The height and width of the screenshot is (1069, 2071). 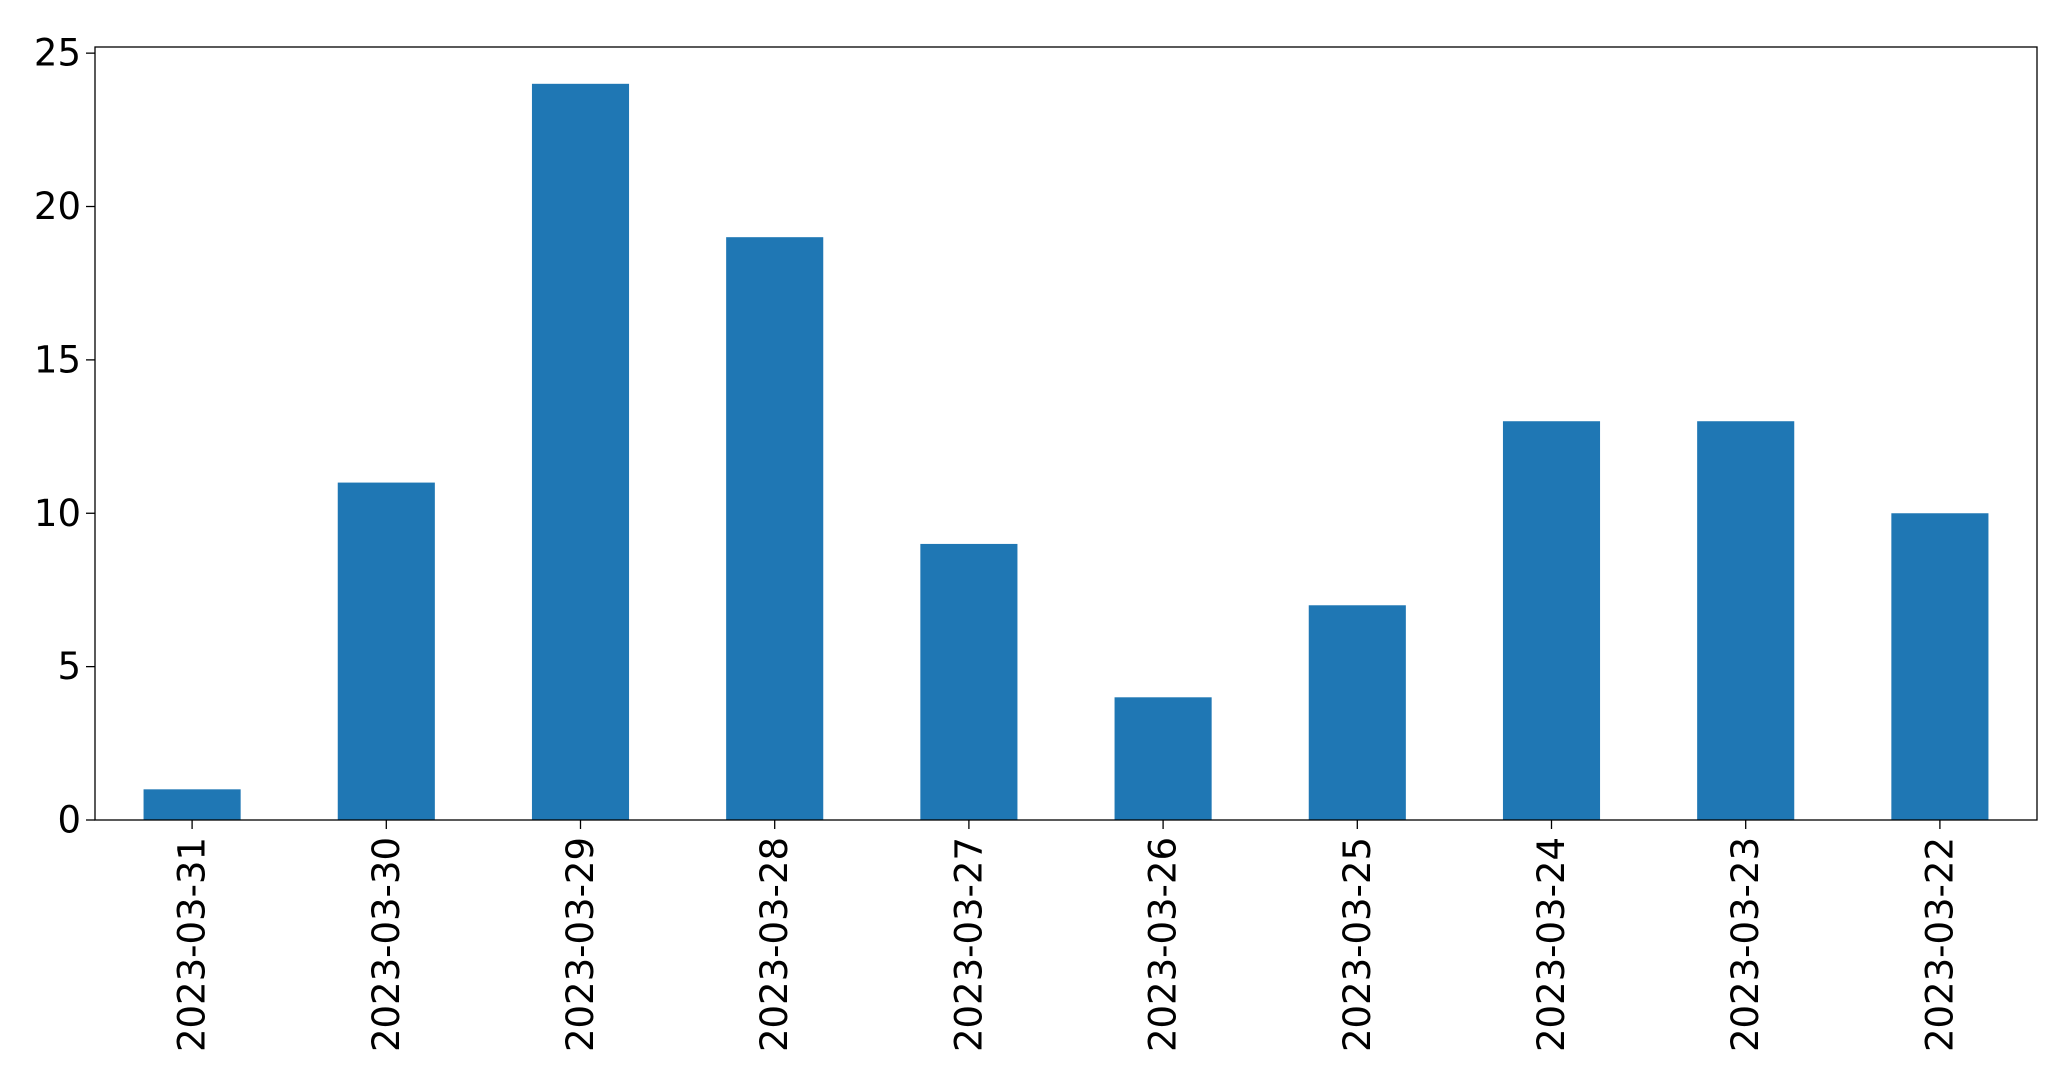 I want to click on y-tick-label: 5, so click(x=69, y=666).